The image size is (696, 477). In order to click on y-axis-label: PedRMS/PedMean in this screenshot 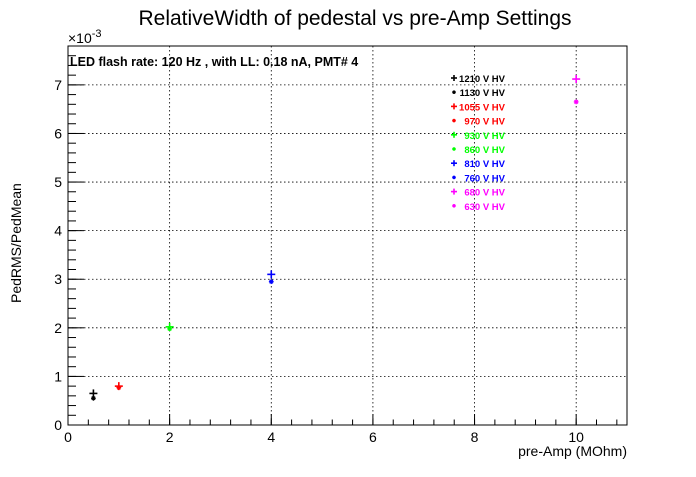, I will do `click(16, 243)`.